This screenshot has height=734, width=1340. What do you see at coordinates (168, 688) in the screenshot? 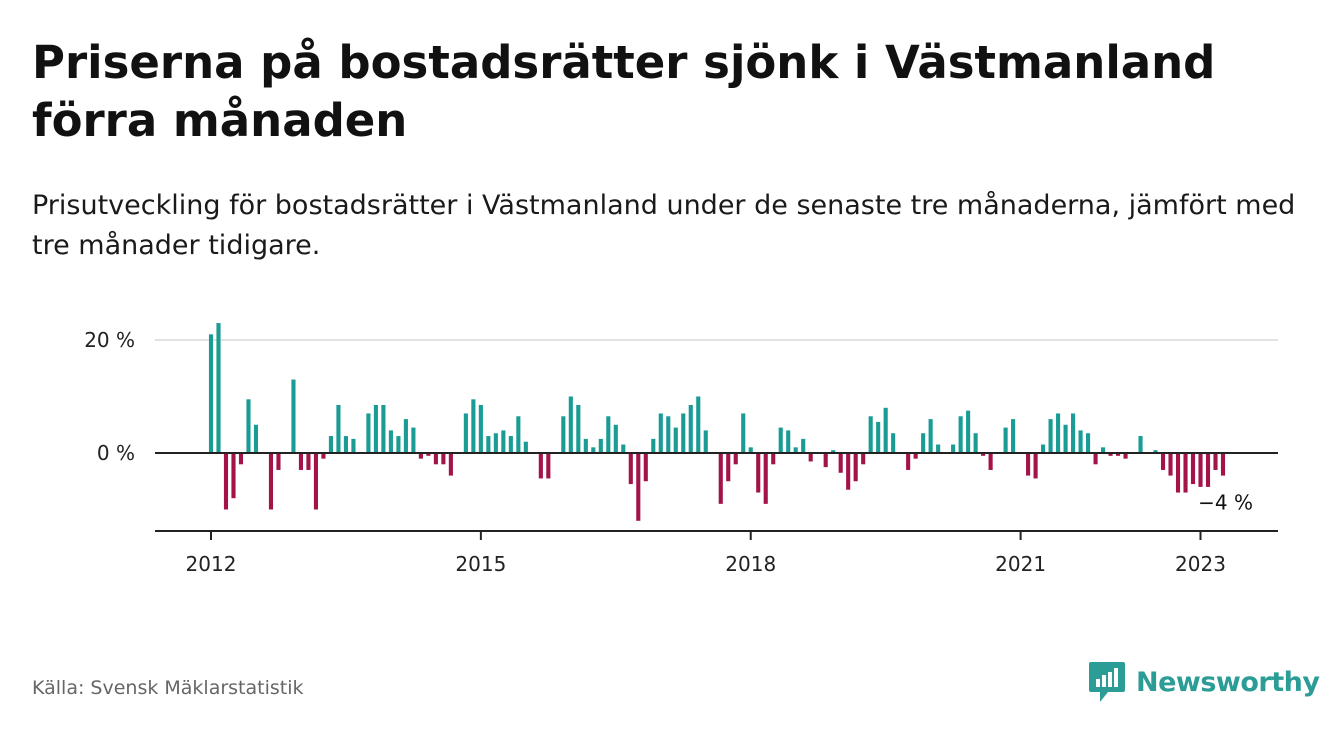
I see `source-note: Källa: Svensk Mäklarstatistik` at bounding box center [168, 688].